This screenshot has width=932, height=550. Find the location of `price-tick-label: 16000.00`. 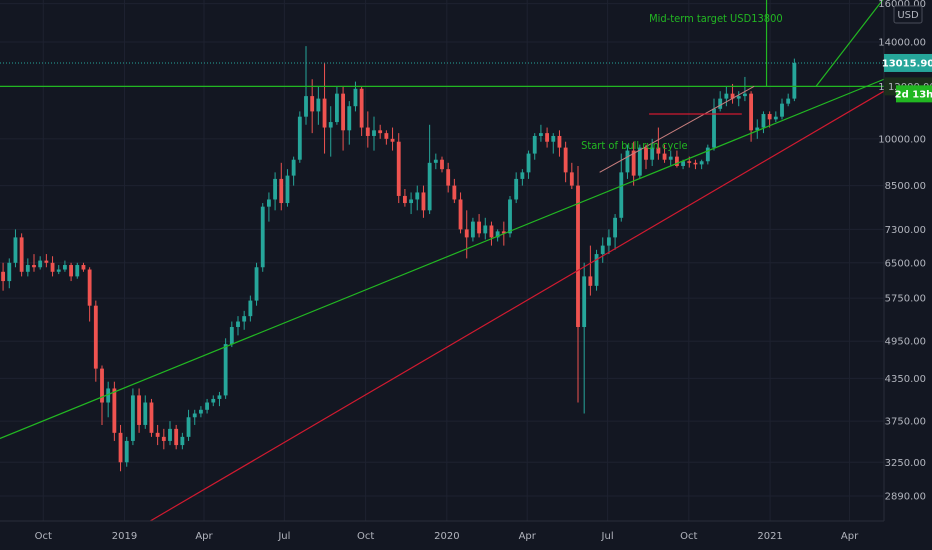

price-tick-label: 16000.00 is located at coordinates (902, 5).